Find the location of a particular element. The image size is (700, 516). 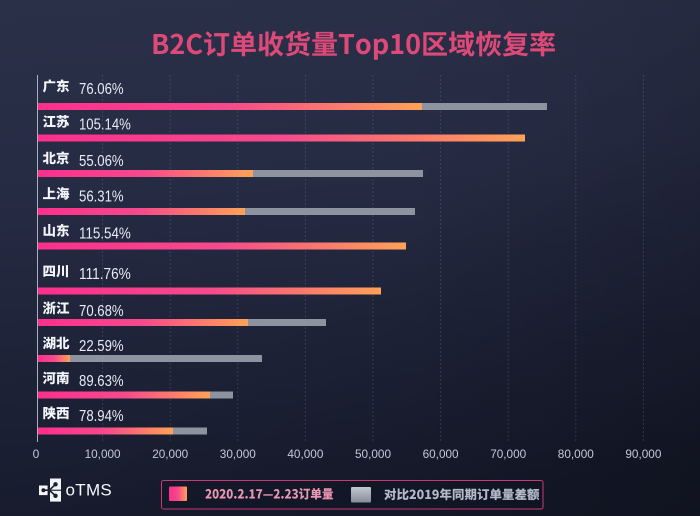

svg-text: 90,000 is located at coordinates (643, 454).